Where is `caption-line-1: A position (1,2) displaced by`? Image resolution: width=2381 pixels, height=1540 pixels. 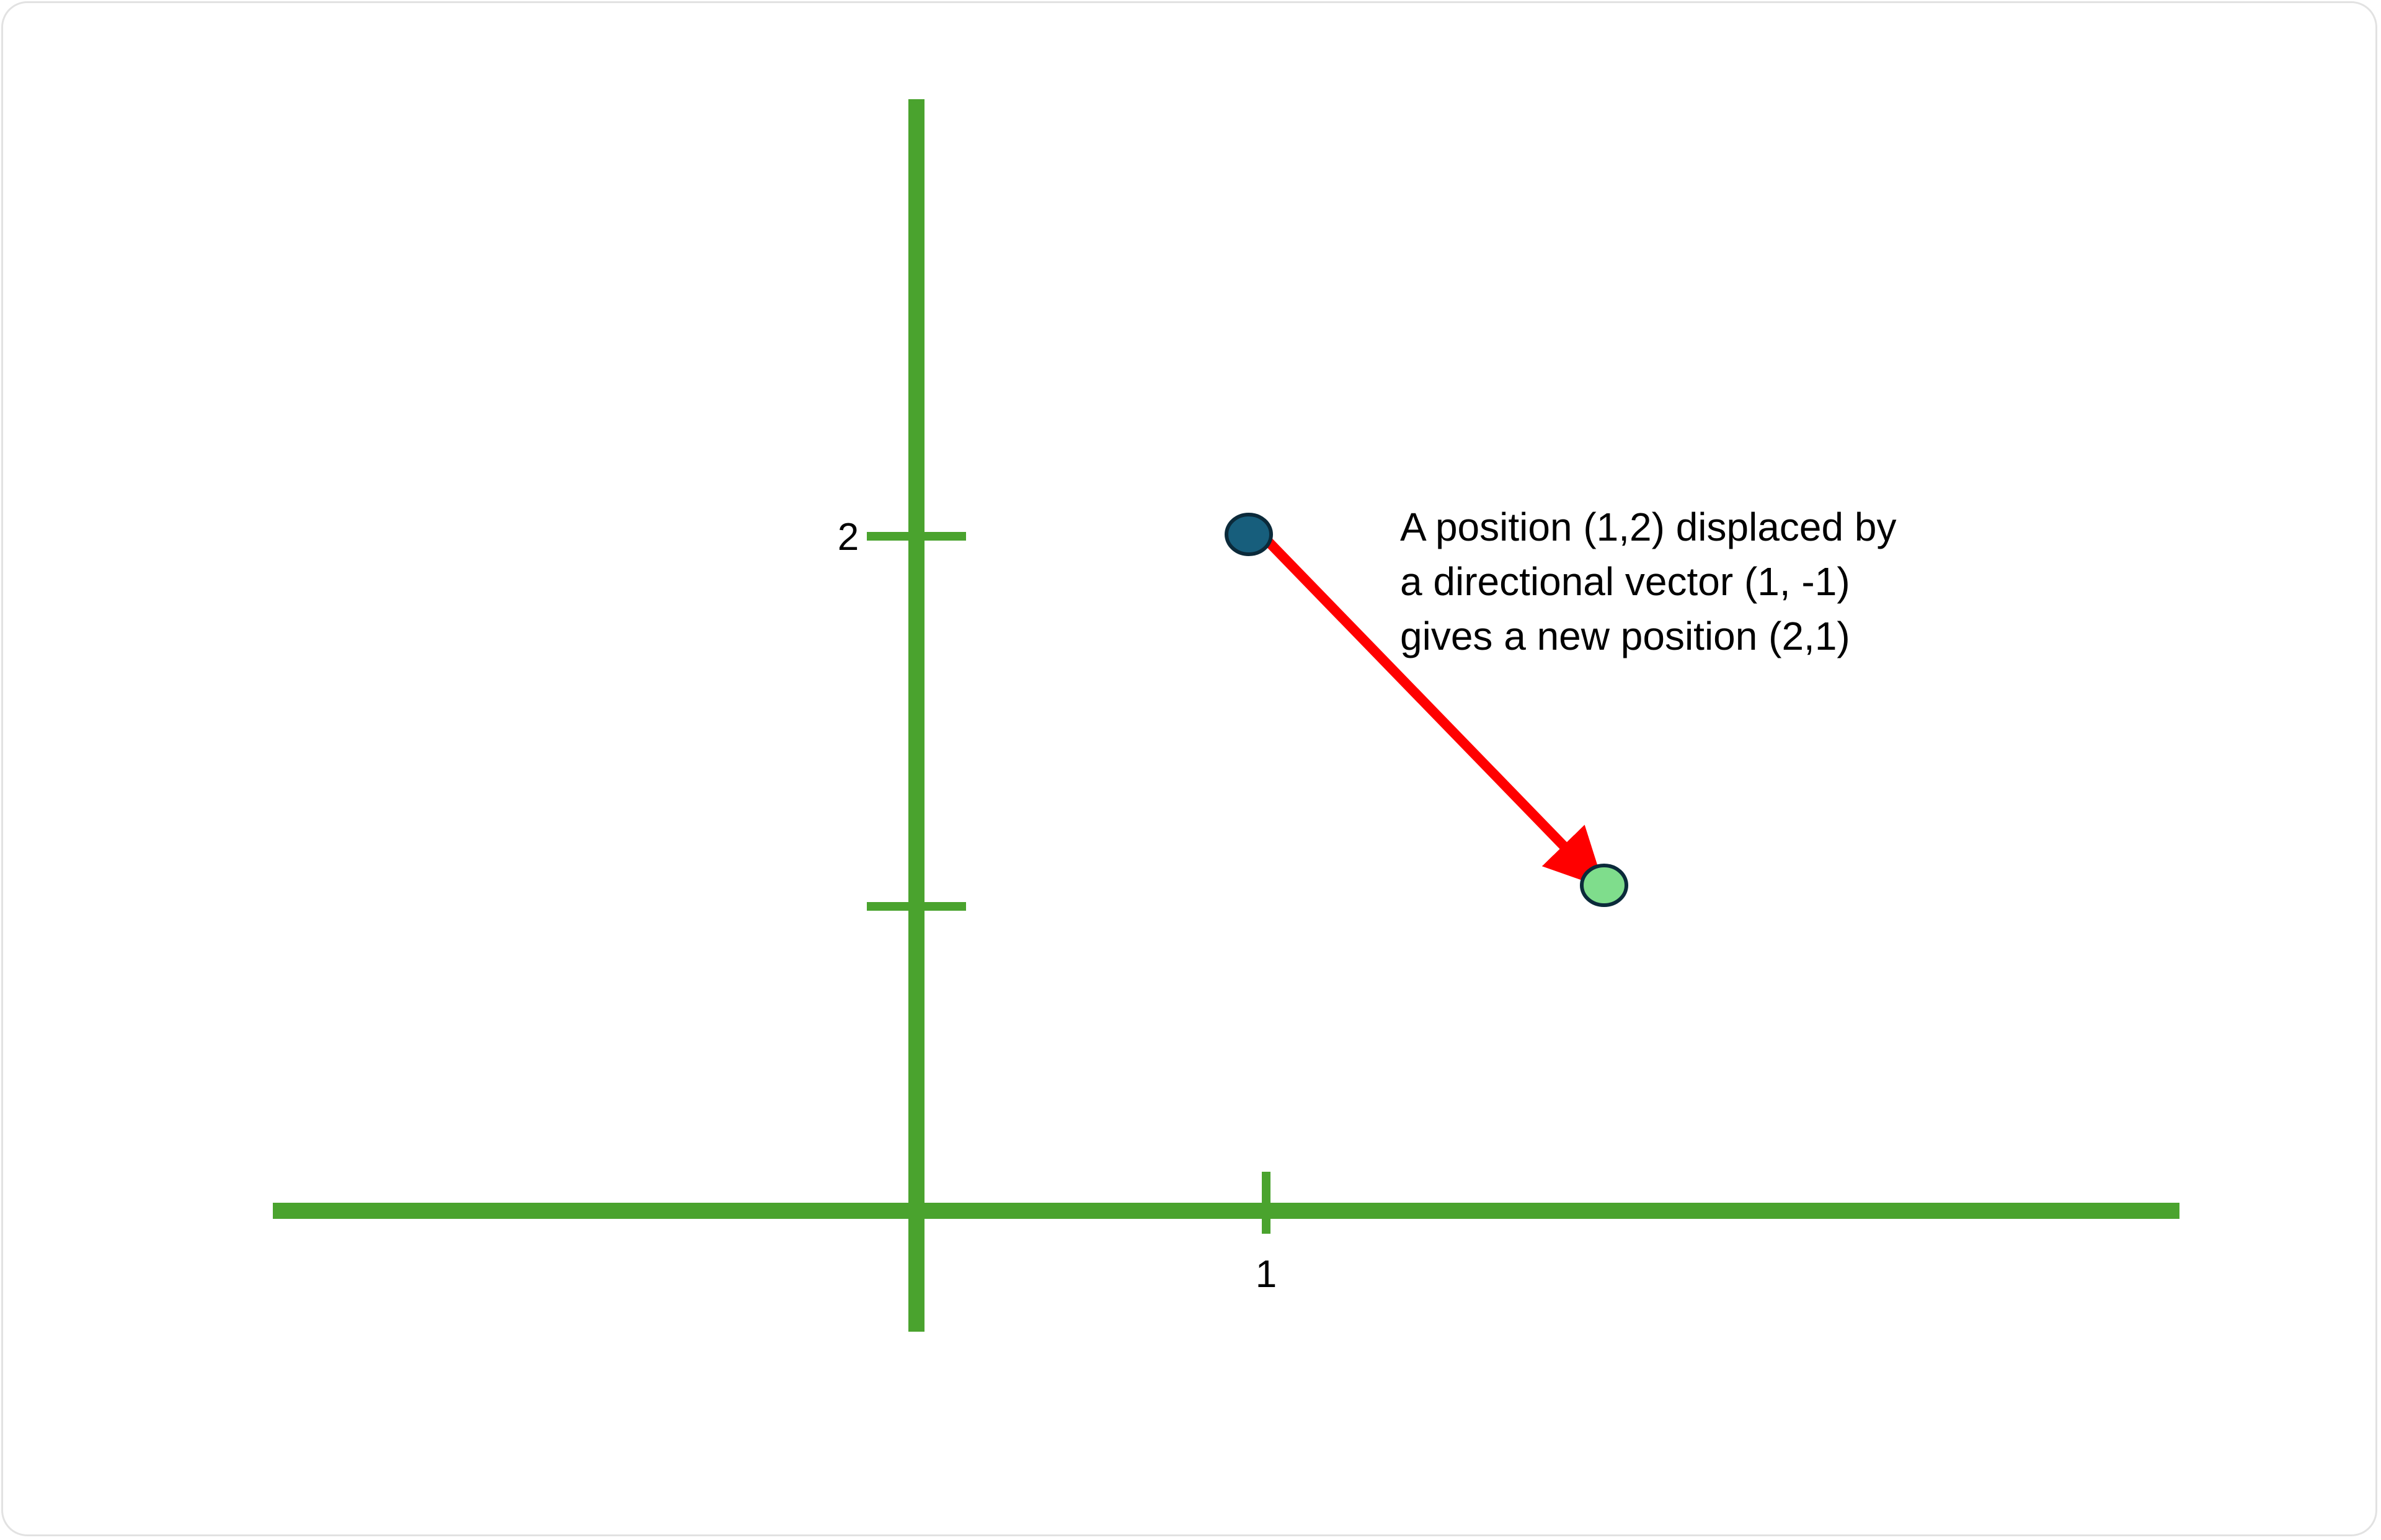 caption-line-1: A position (1,2) displaced by is located at coordinates (1648, 527).